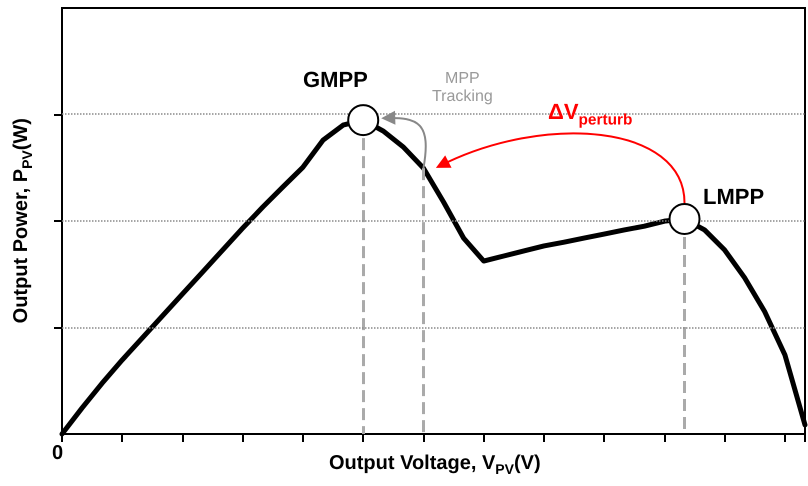 The width and height of the screenshot is (808, 486). Describe the element at coordinates (462, 88) in the screenshot. I see `text: MPP Tracking` at that location.